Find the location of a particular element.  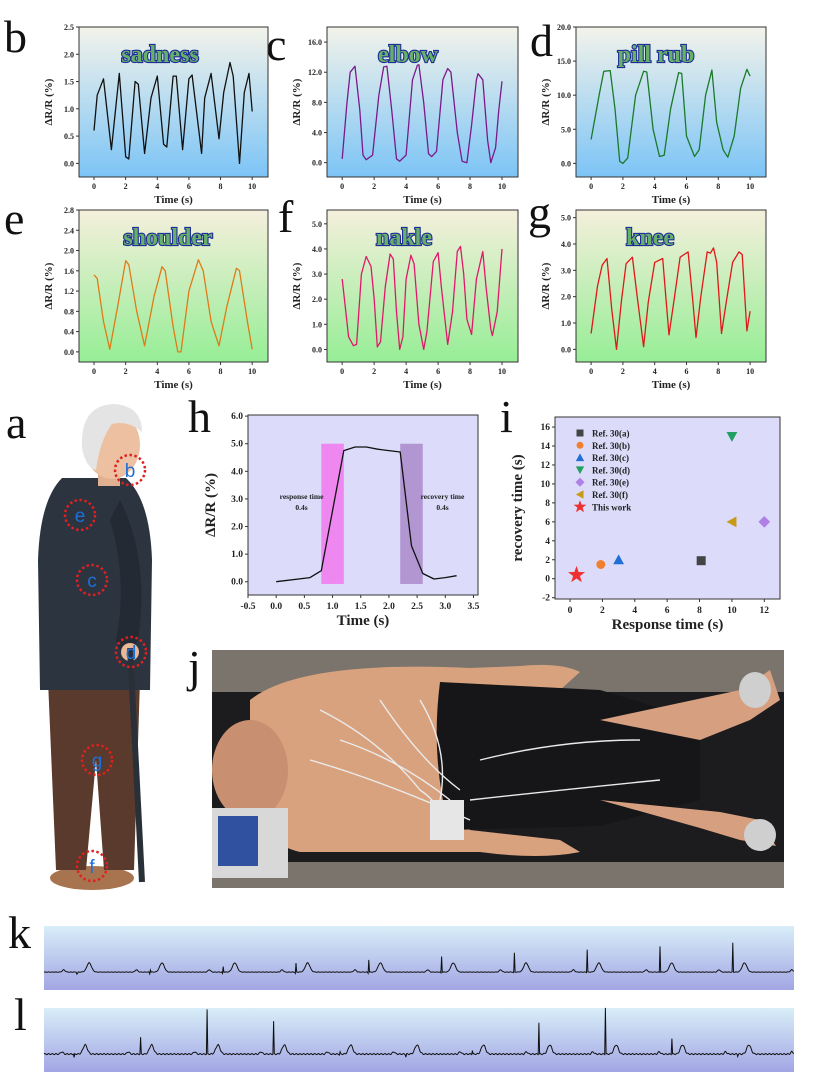

panel-label-a: a is located at coordinates (16, 422).